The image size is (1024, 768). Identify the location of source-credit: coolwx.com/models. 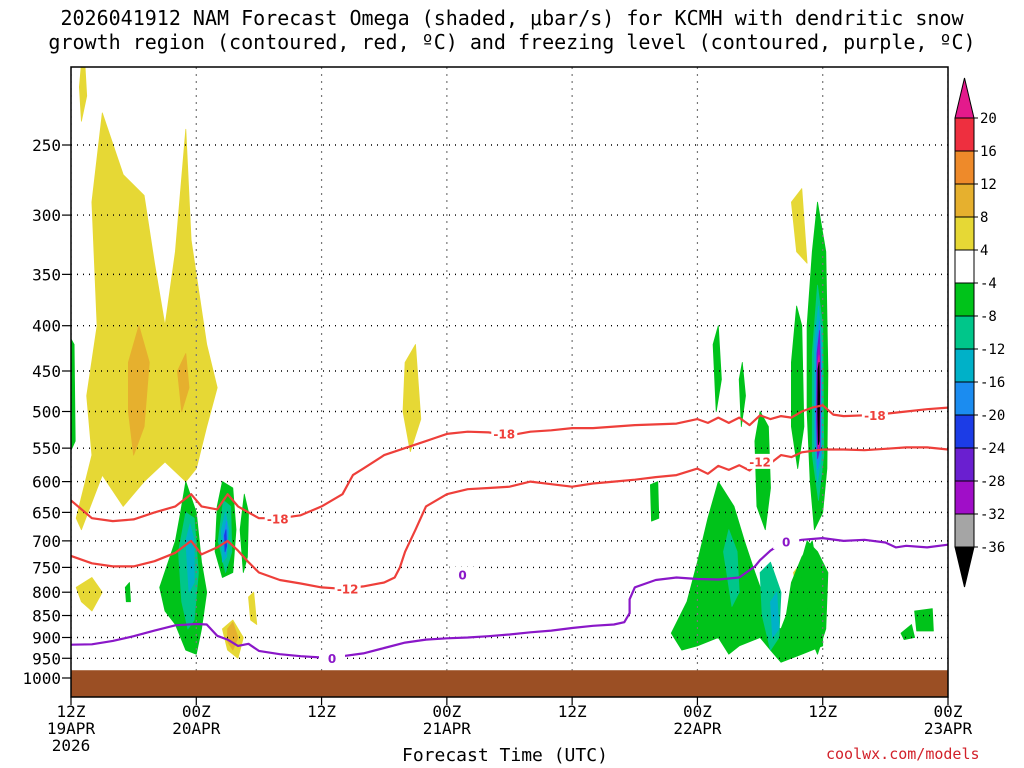
(903, 754).